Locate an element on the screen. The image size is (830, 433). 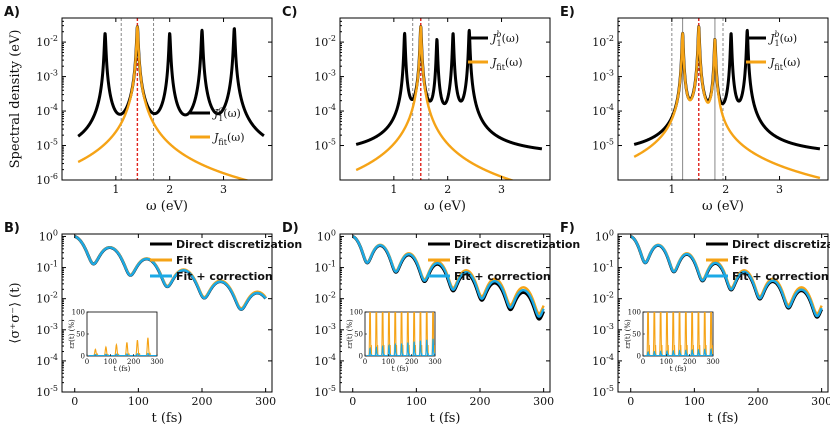
panel-label: B) is located at coordinates (12, 228).